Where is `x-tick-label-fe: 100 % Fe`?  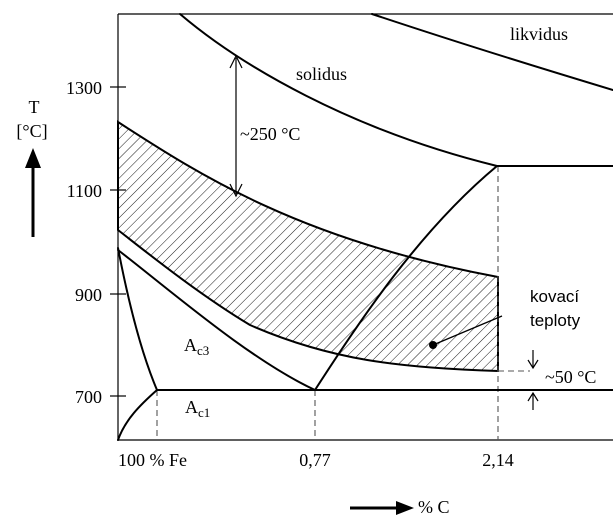 x-tick-label-fe: 100 % Fe is located at coordinates (152, 460).